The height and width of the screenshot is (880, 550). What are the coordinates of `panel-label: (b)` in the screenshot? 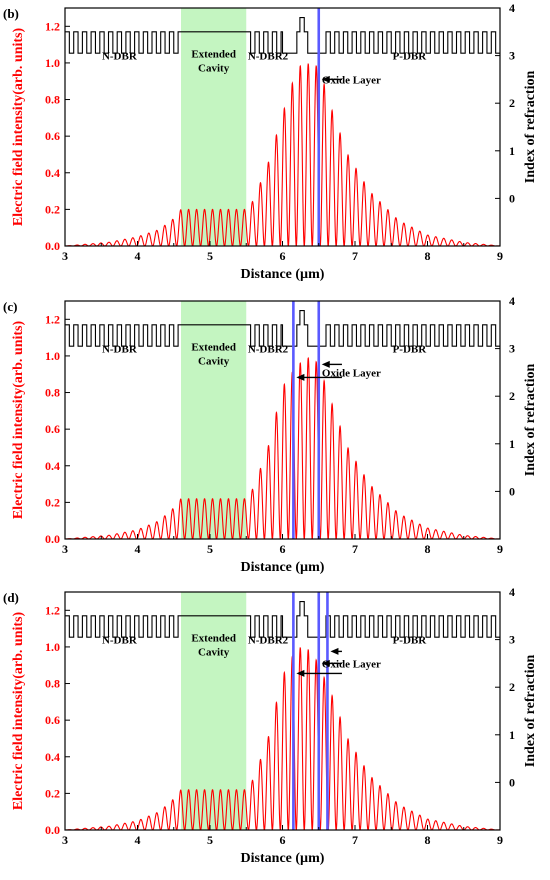 It's located at (11, 13).